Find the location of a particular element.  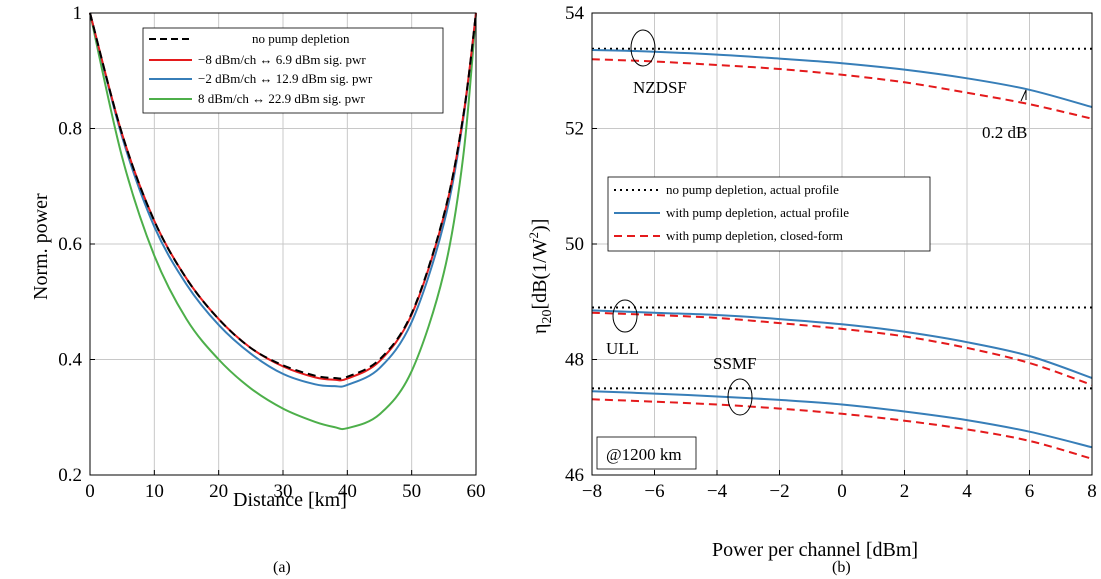

chart-a-ytick-label: 1 is located at coordinates (78, 13).